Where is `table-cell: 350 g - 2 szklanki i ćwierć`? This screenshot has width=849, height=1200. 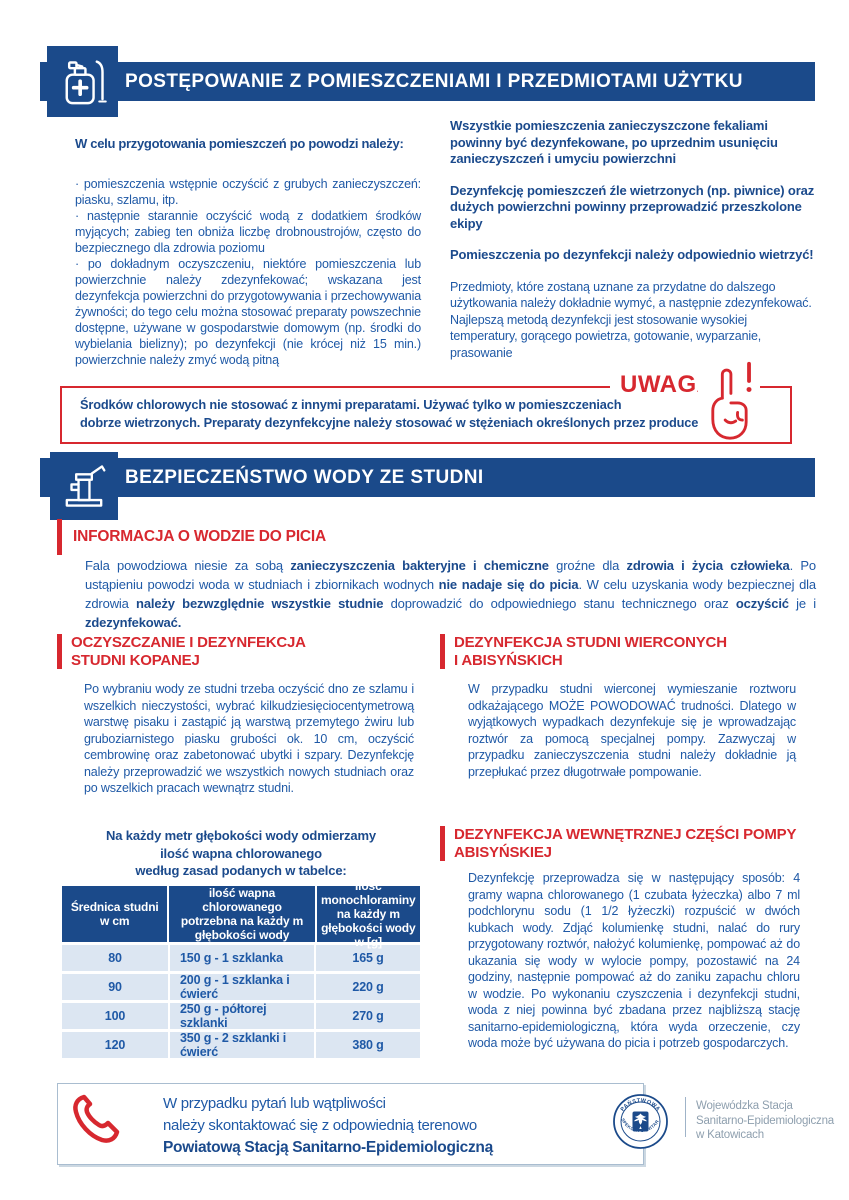
table-cell: 350 g - 2 szklanki i ćwierć is located at coordinates (241, 1045).